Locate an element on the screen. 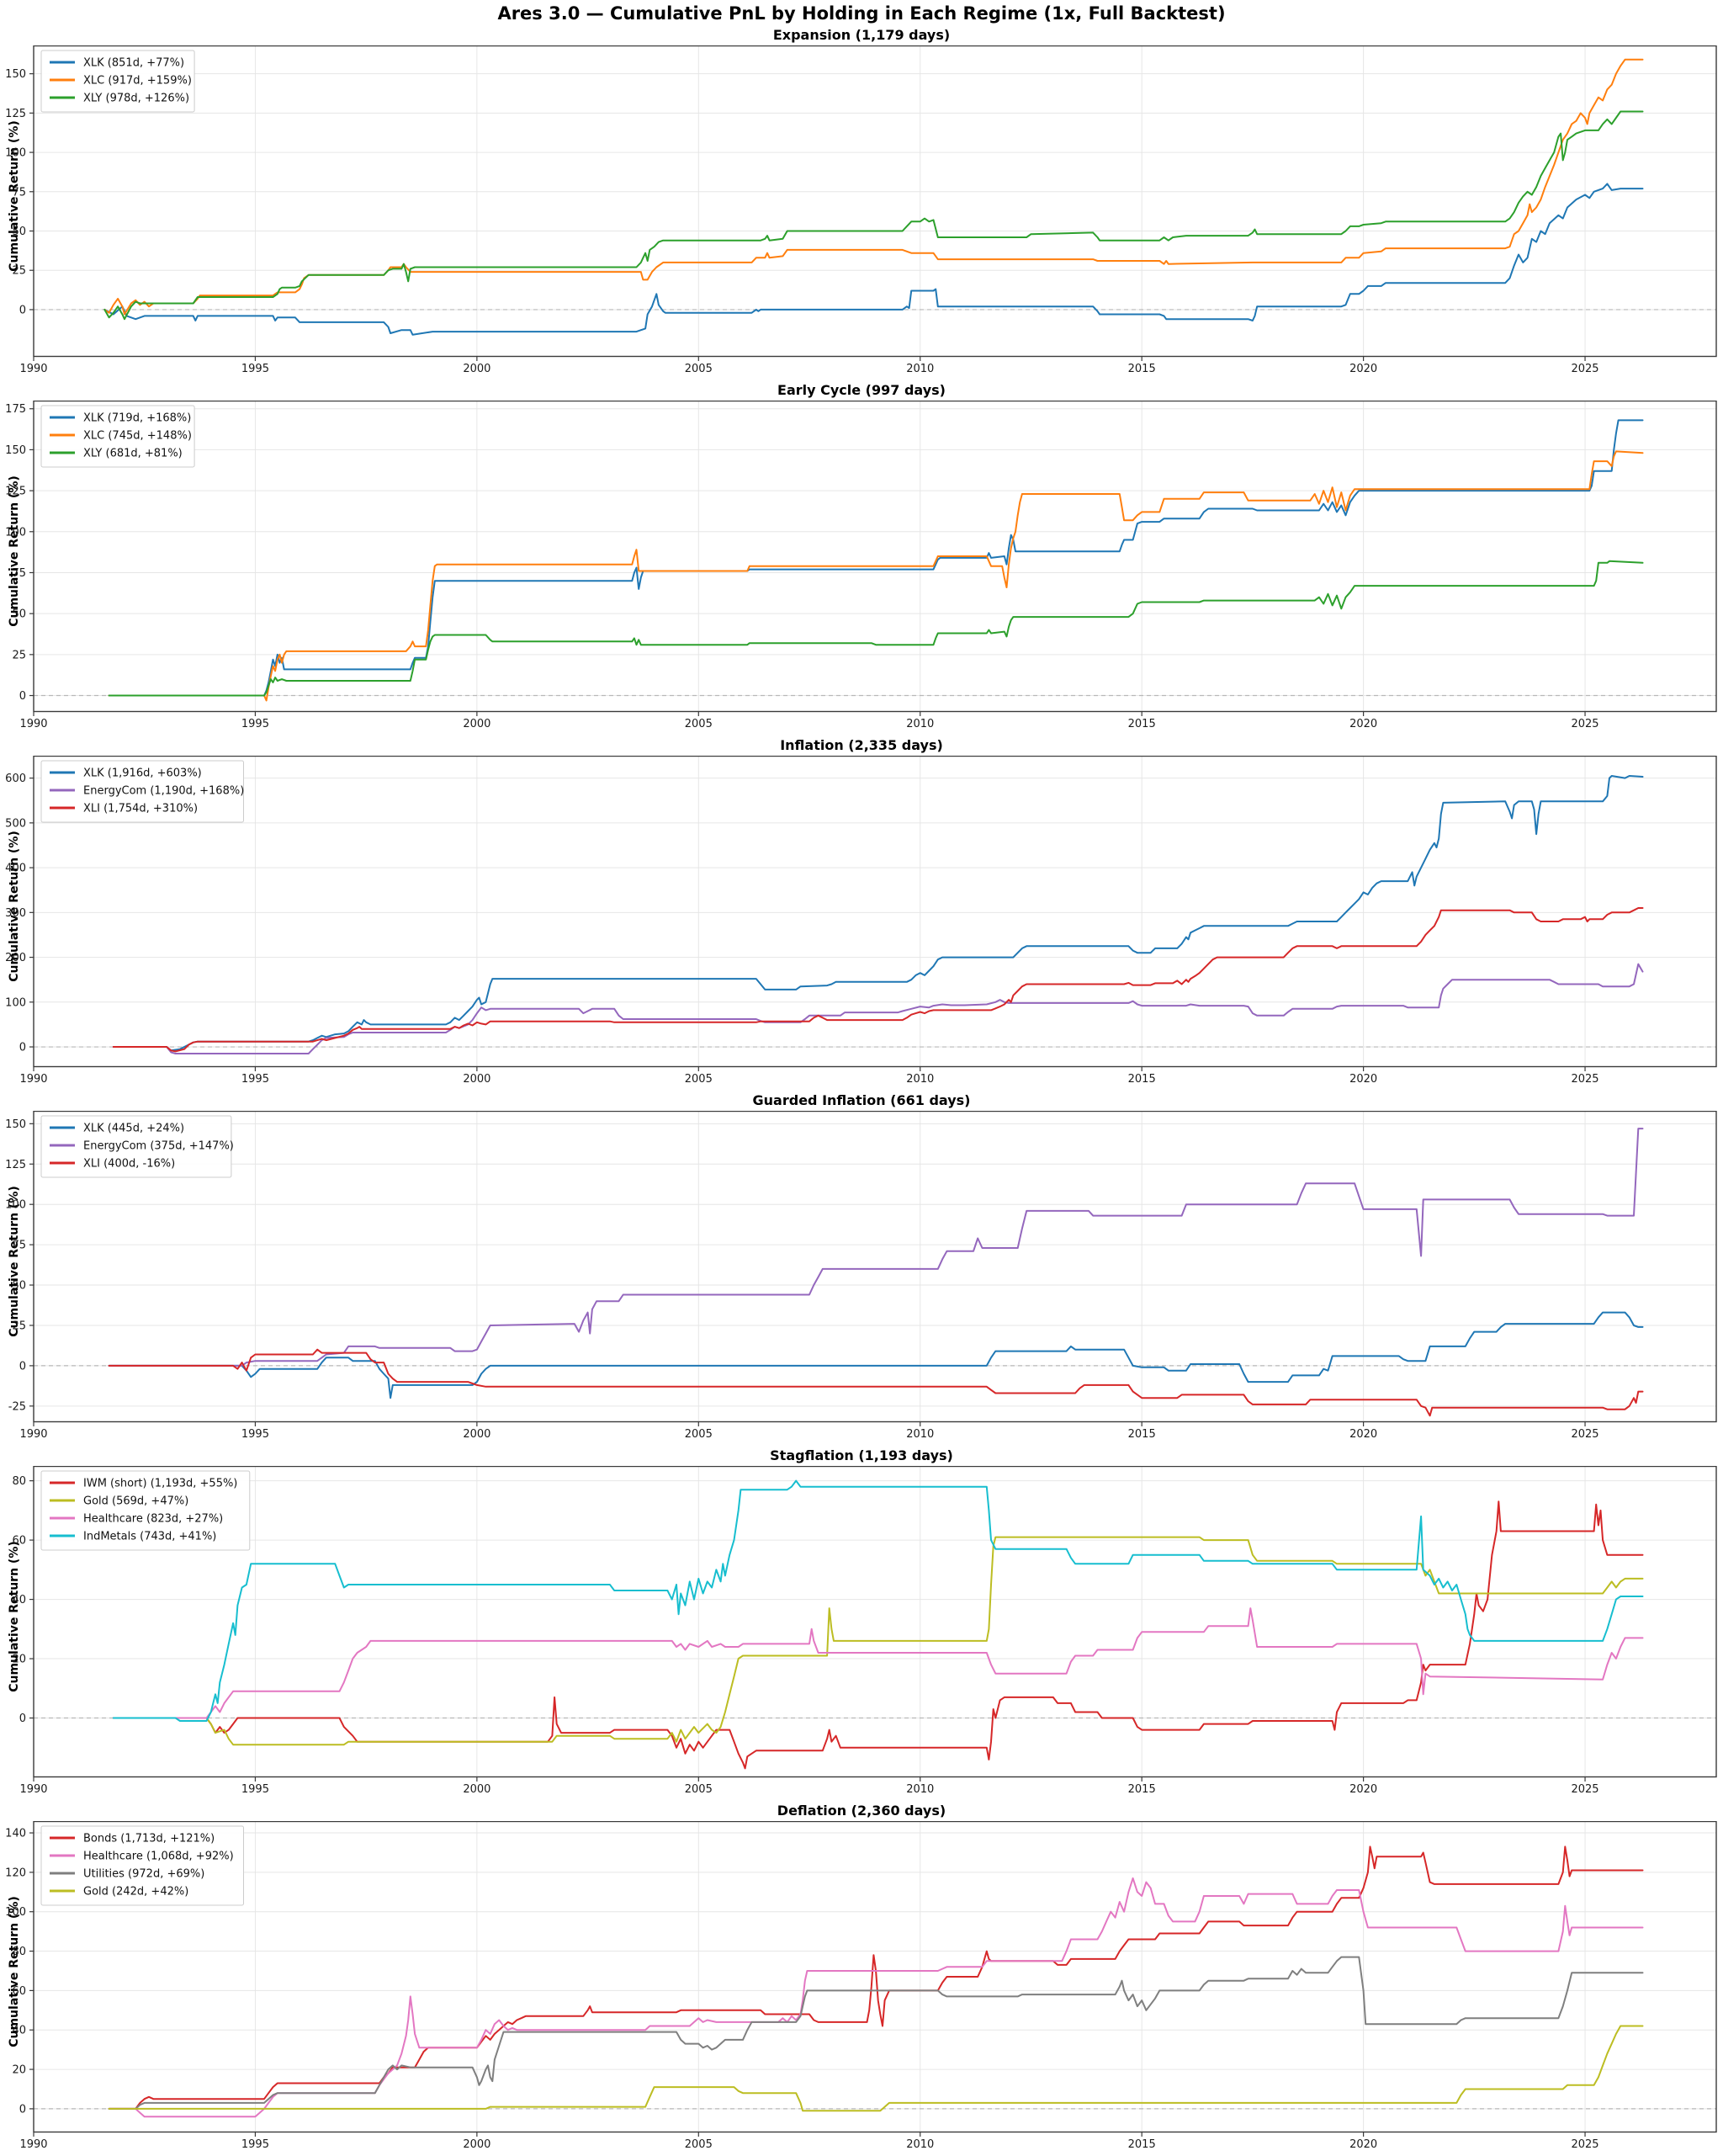  legend-label: IWM (short) (1,193d, +55%) is located at coordinates (160, 1484).